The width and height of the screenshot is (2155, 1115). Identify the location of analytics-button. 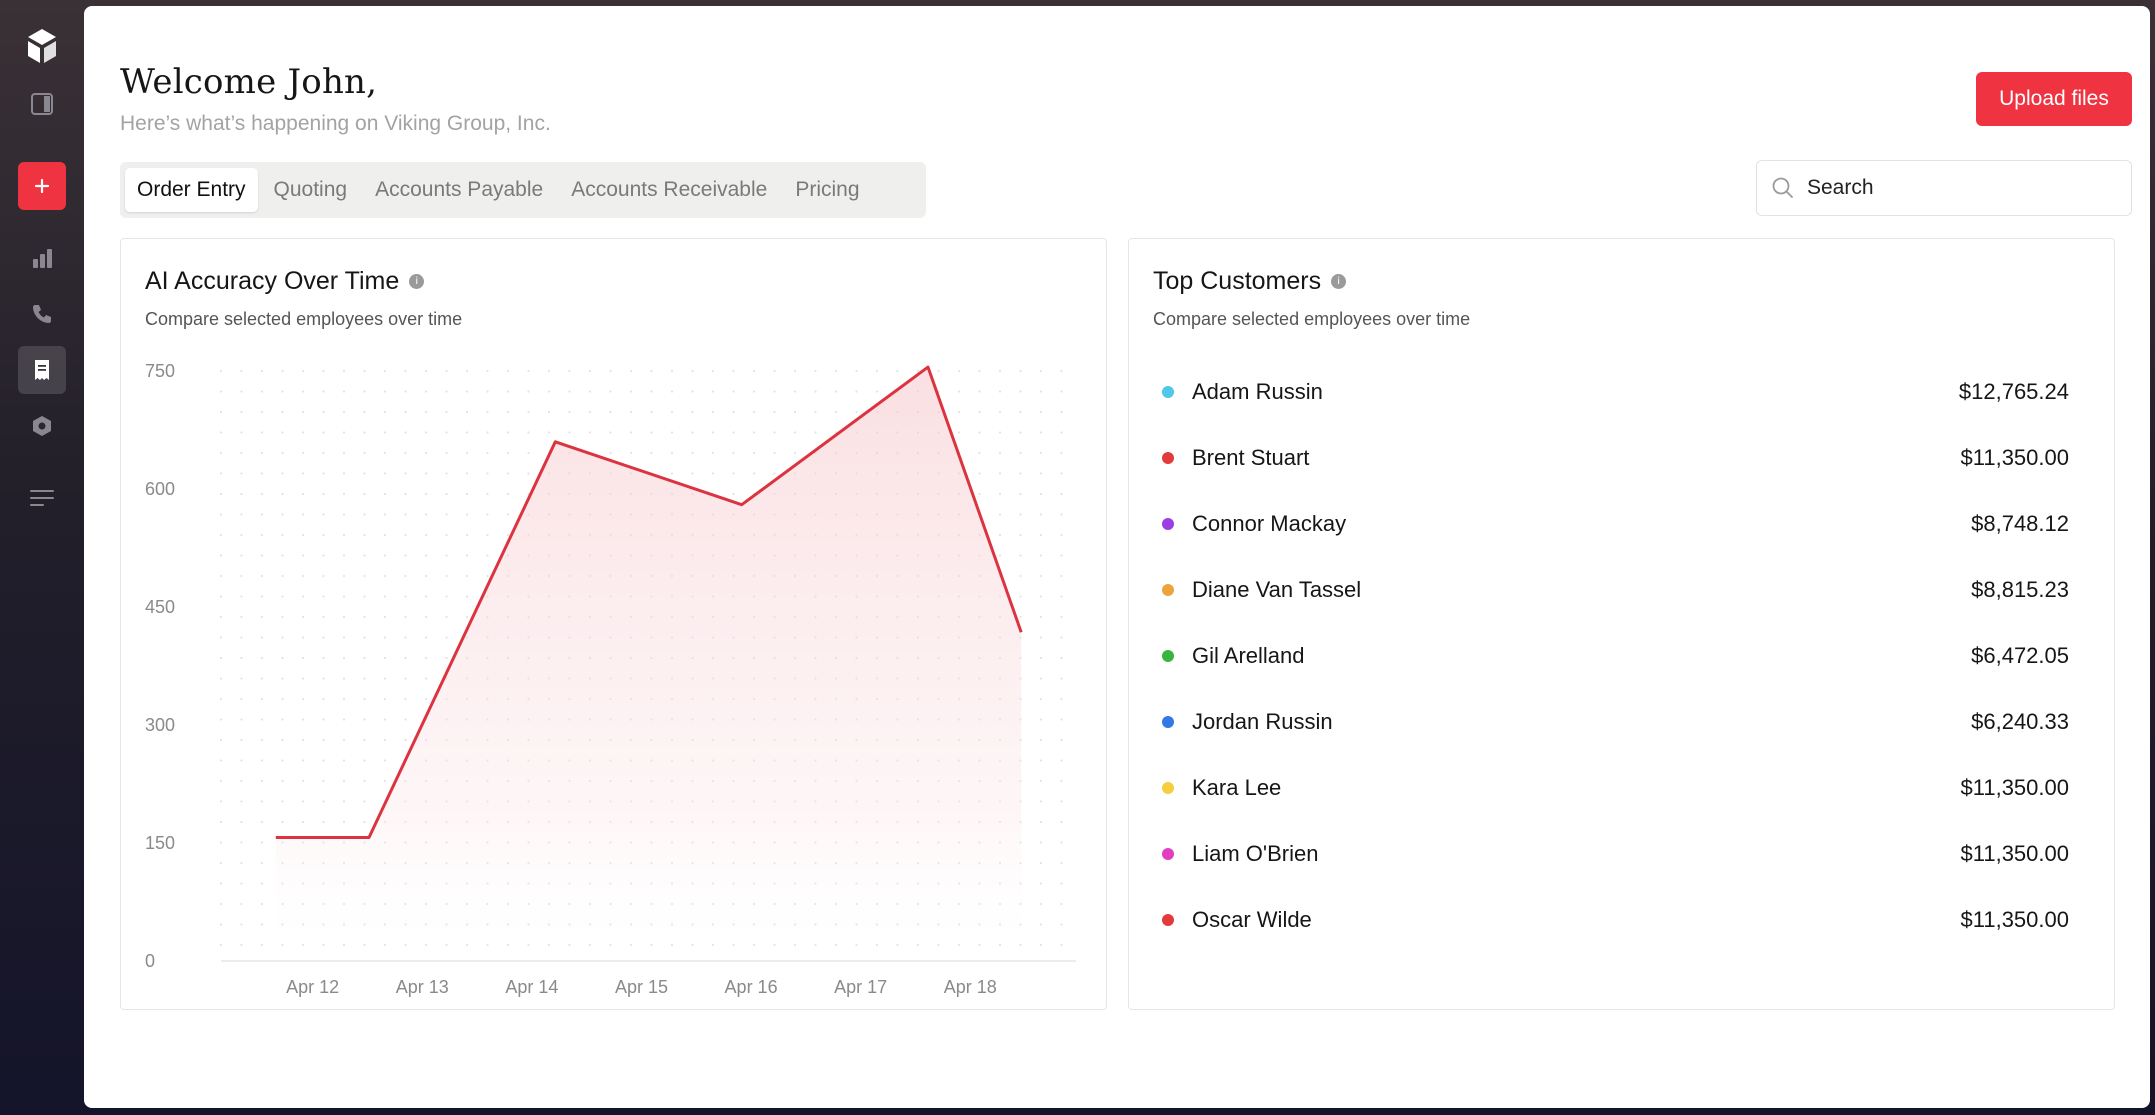
(42, 258).